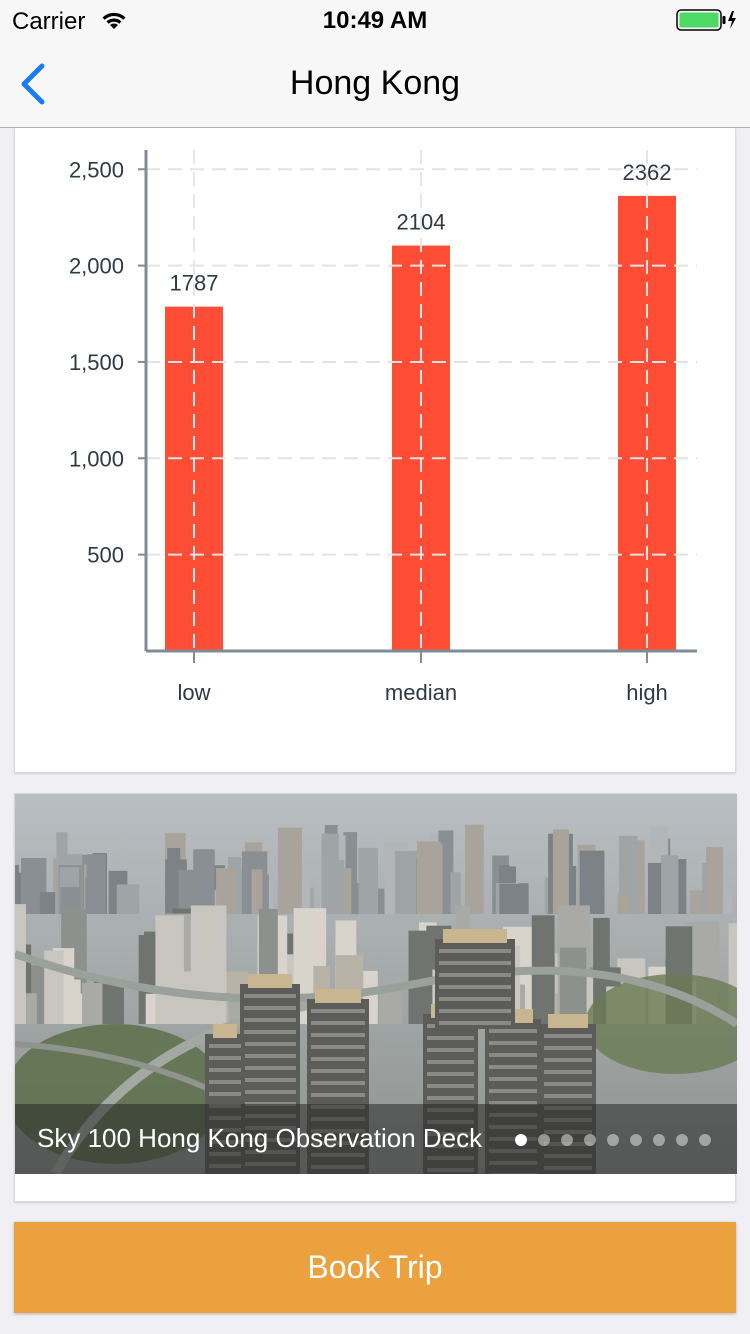 The image size is (750, 1334). What do you see at coordinates (105, 555) in the screenshot?
I see `y-tick-label: 500` at bounding box center [105, 555].